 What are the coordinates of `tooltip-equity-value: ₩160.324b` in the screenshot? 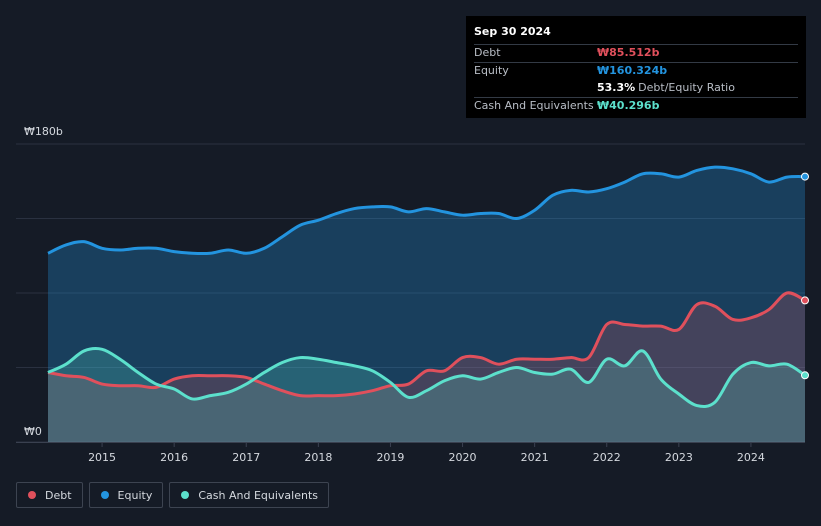 It's located at (632, 70).